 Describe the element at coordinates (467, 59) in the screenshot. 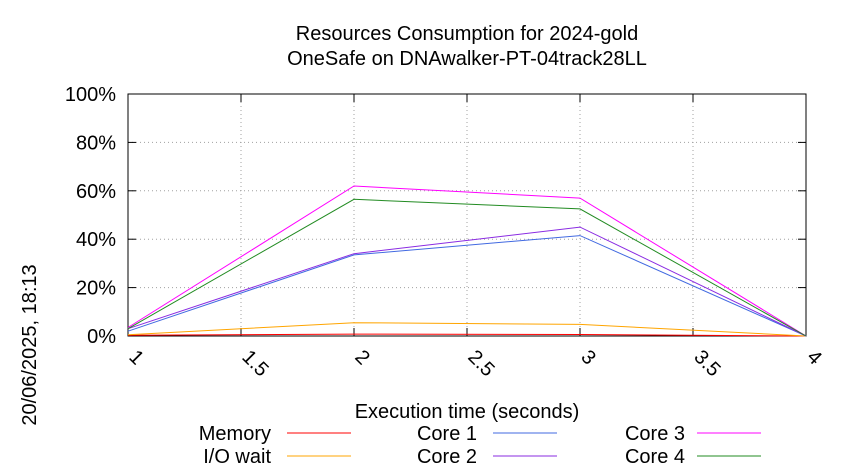

I see `chart-subtitle: OneSafe on DNAwalker-PT-04track28LL` at that location.